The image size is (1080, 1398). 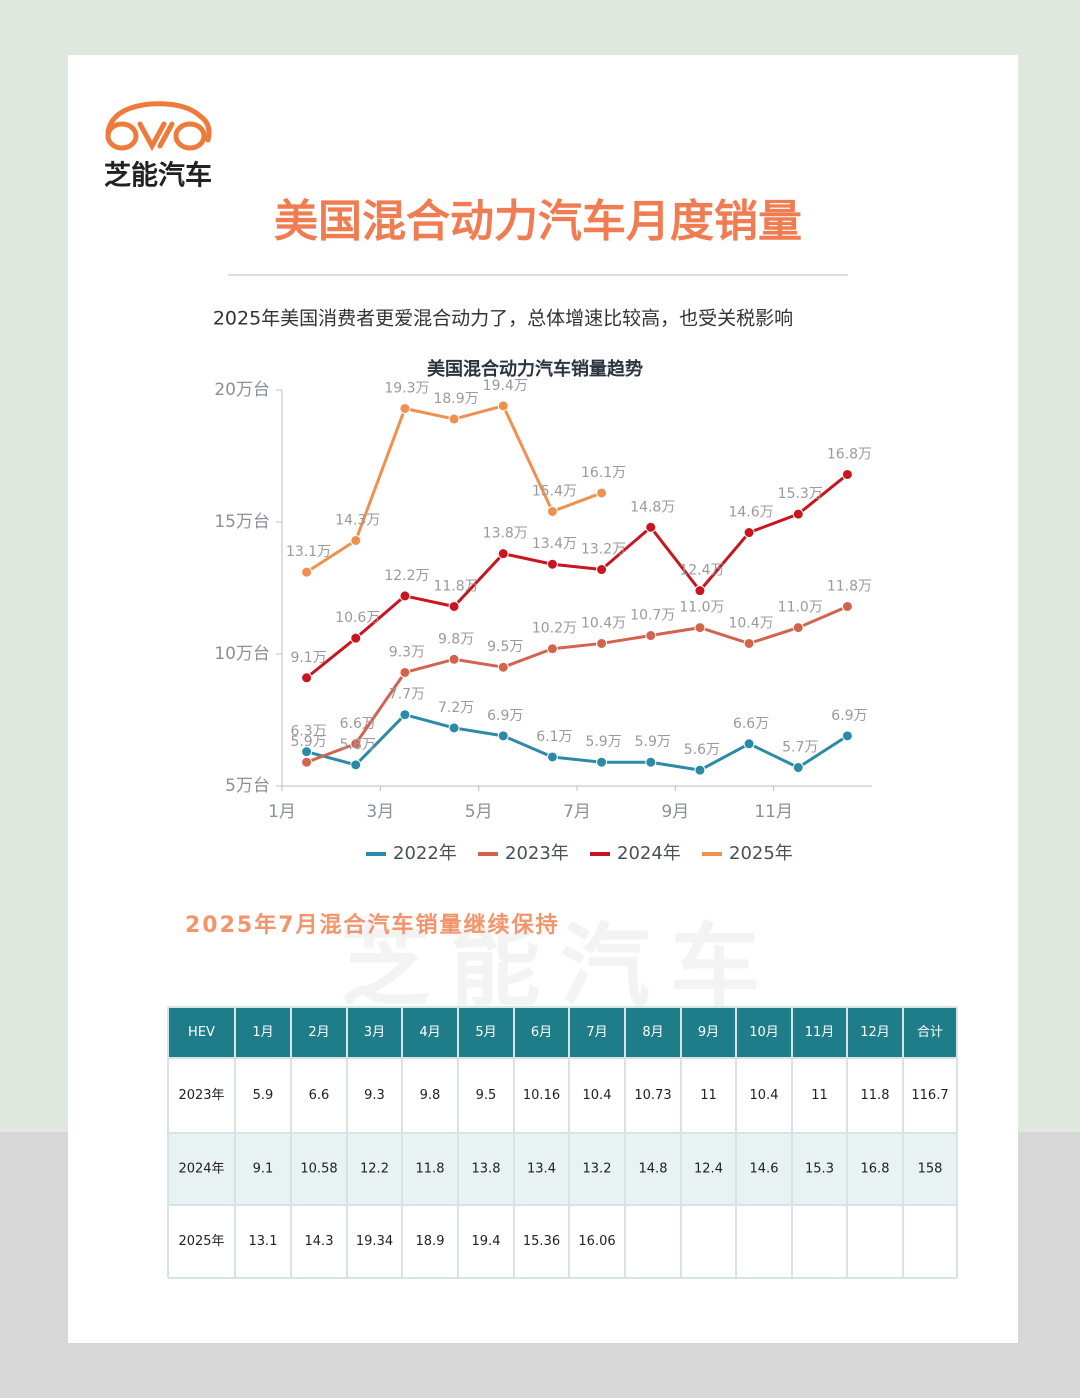 I want to click on table-header-cell: 11月, so click(x=820, y=1032).